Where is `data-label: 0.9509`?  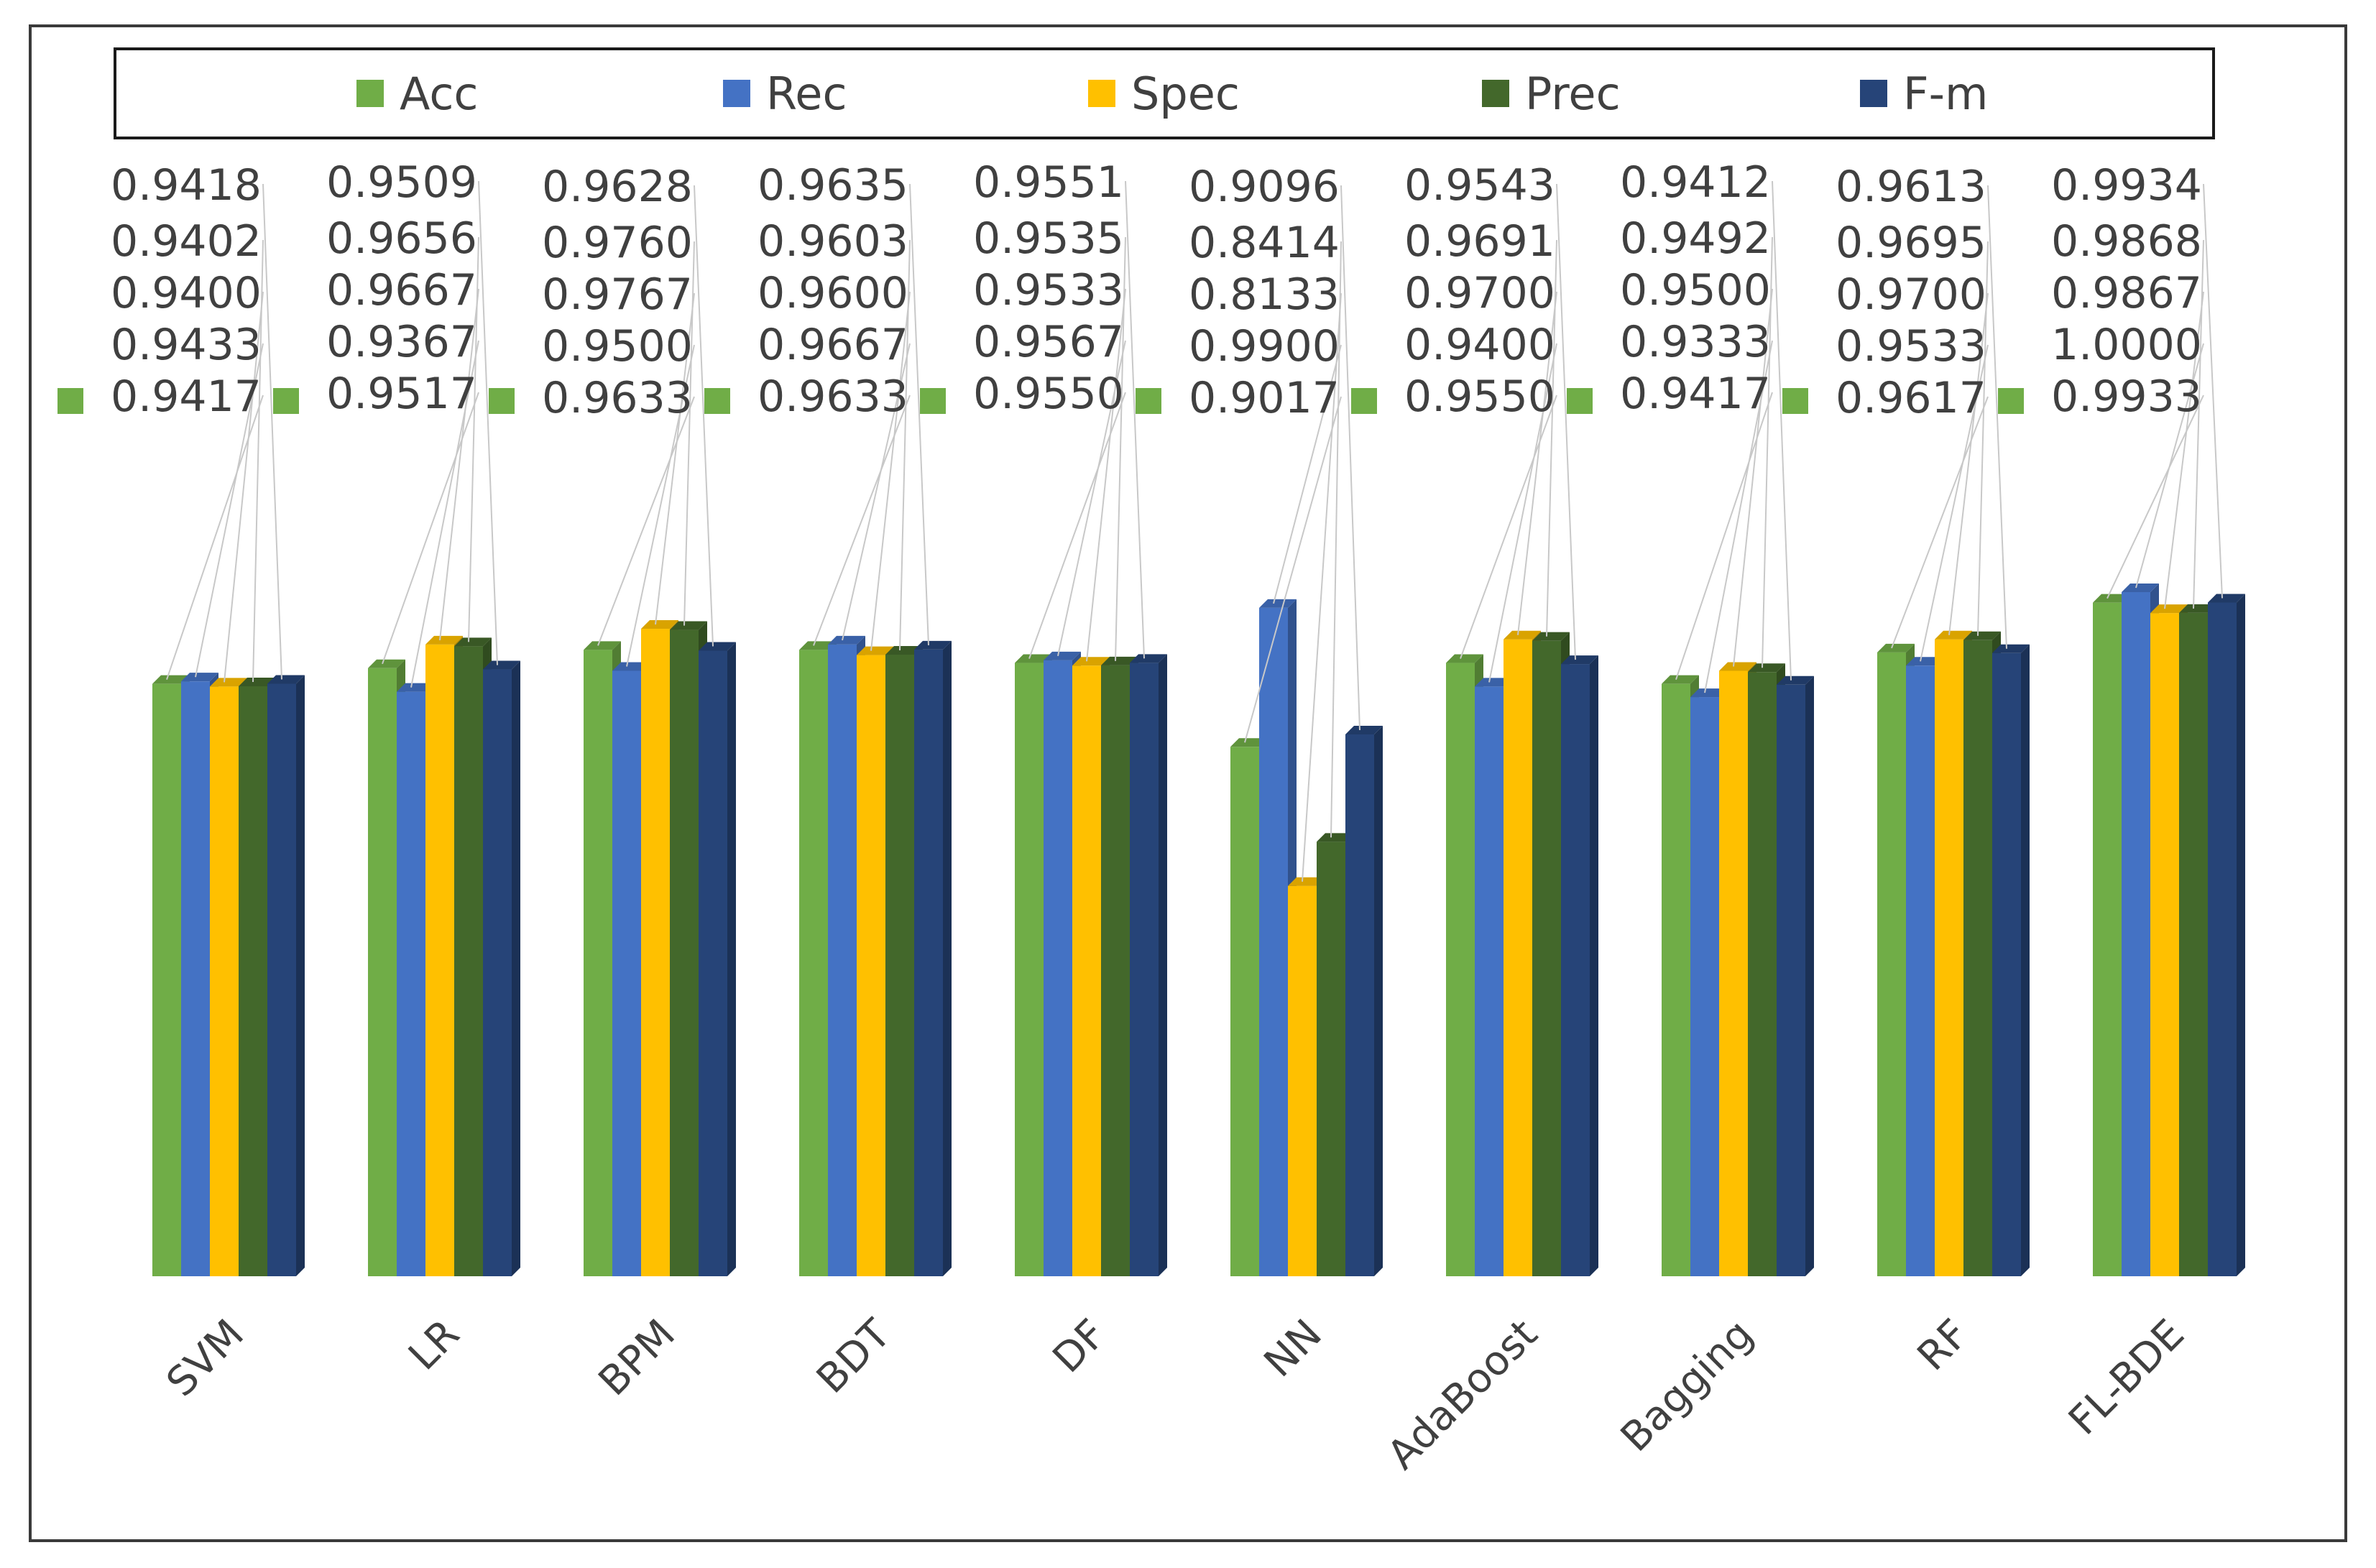 data-label: 0.9509 is located at coordinates (401, 182).